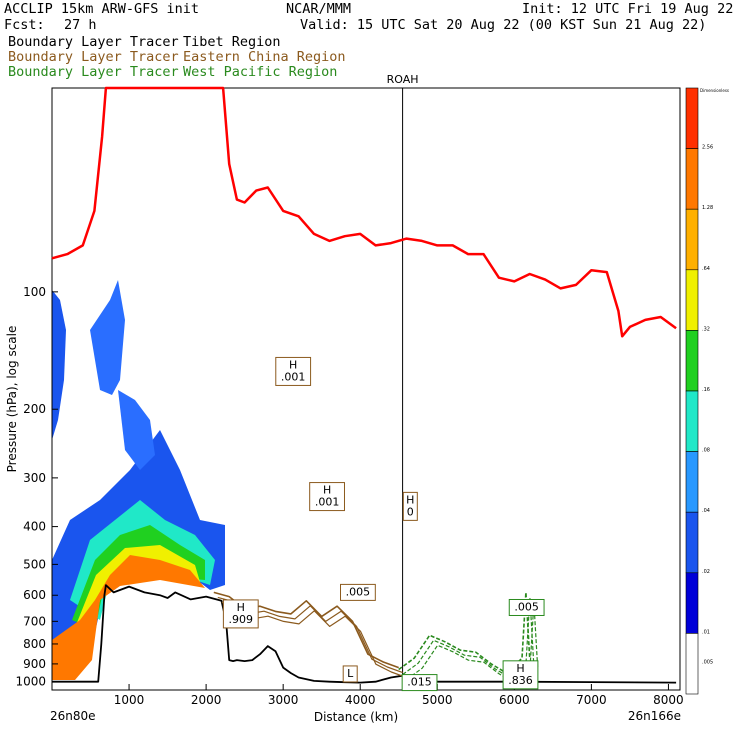  Describe the element at coordinates (129, 700) in the screenshot. I see `x-tick-label-1000: 1000` at that location.